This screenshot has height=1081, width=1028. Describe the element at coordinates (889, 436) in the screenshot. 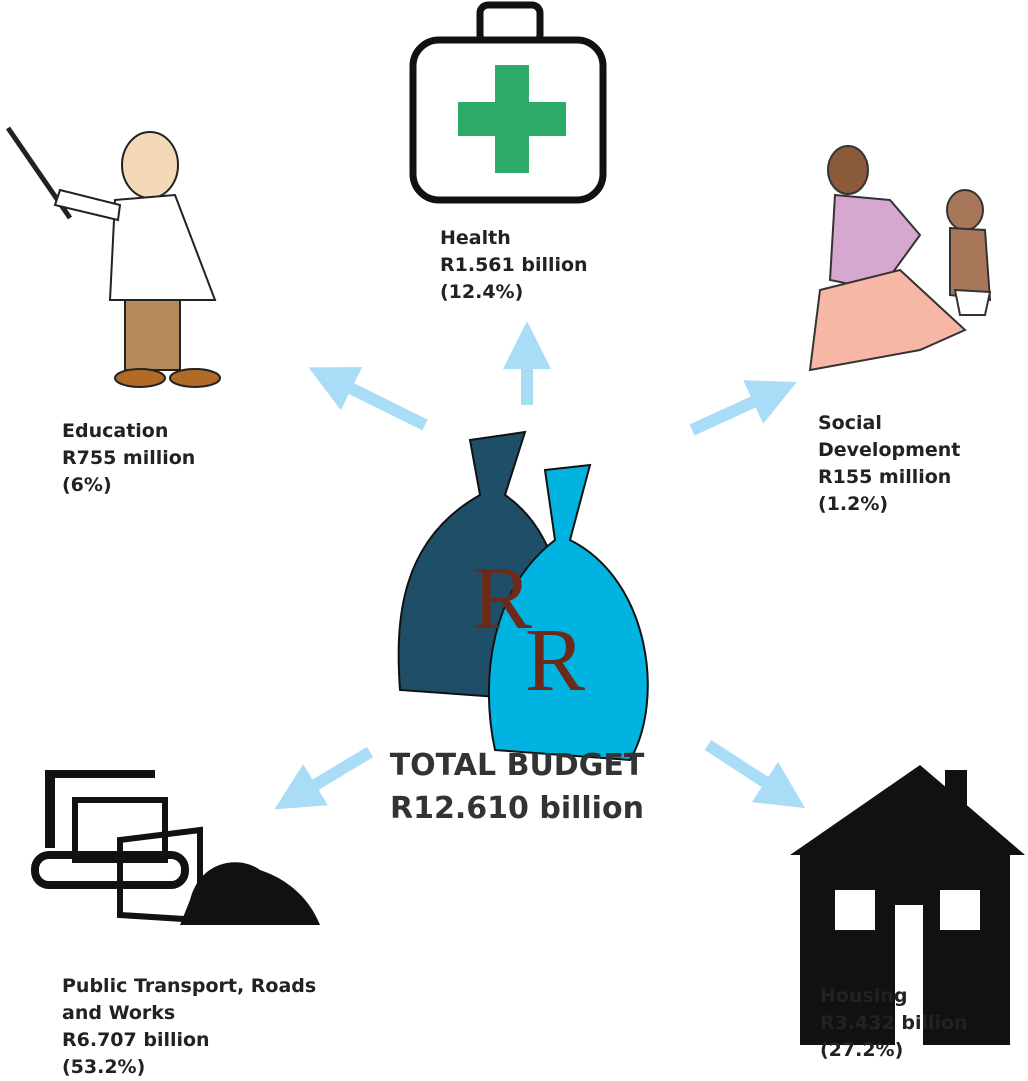

I see `node-name: Social Development` at that location.